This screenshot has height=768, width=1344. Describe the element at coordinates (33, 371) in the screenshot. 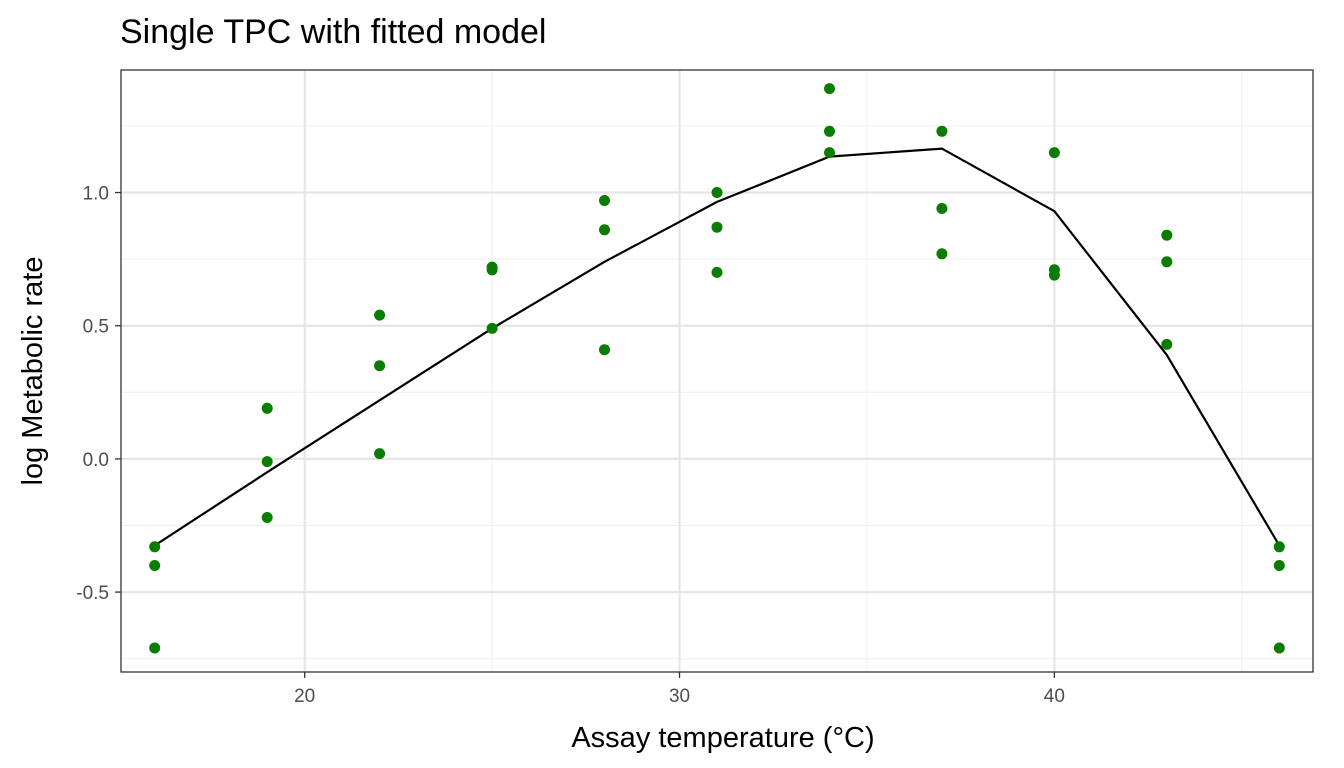

I see `y-axis-title: log Metabolic rate` at that location.